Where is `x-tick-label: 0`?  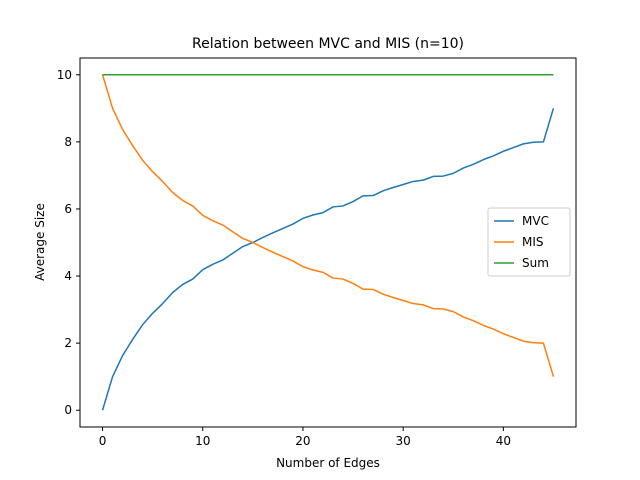 x-tick-label: 0 is located at coordinates (103, 441).